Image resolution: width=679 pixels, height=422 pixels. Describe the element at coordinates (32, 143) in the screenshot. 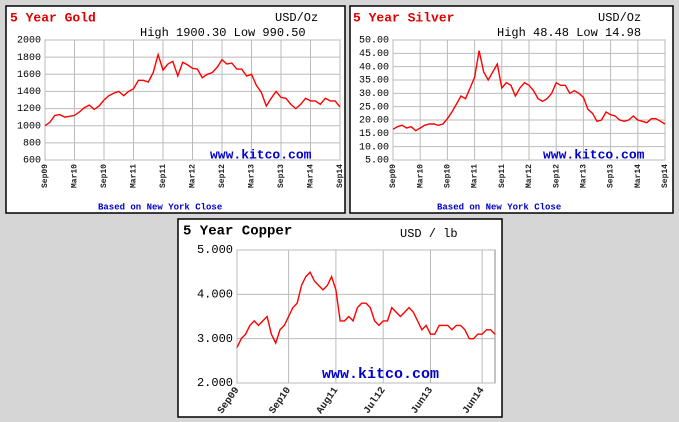

I see `y-tick-label: 800` at that location.